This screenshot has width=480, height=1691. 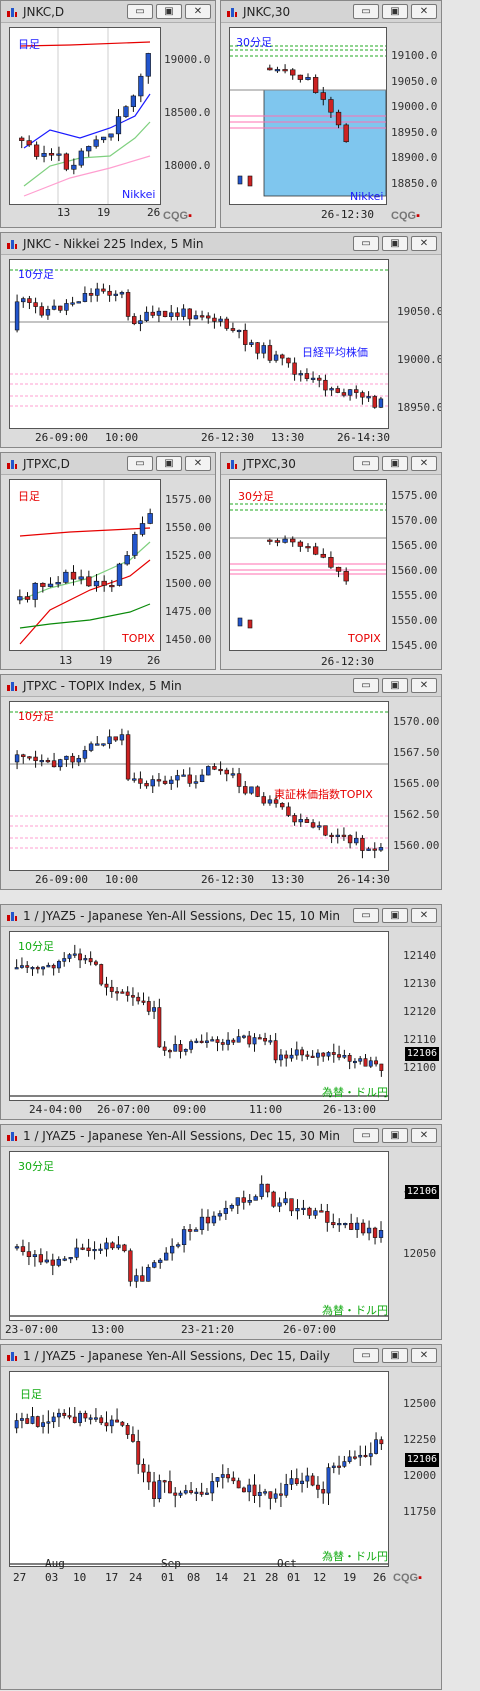 I want to click on chart-plot-area: 30分足 Nikkei, so click(x=308, y=116).